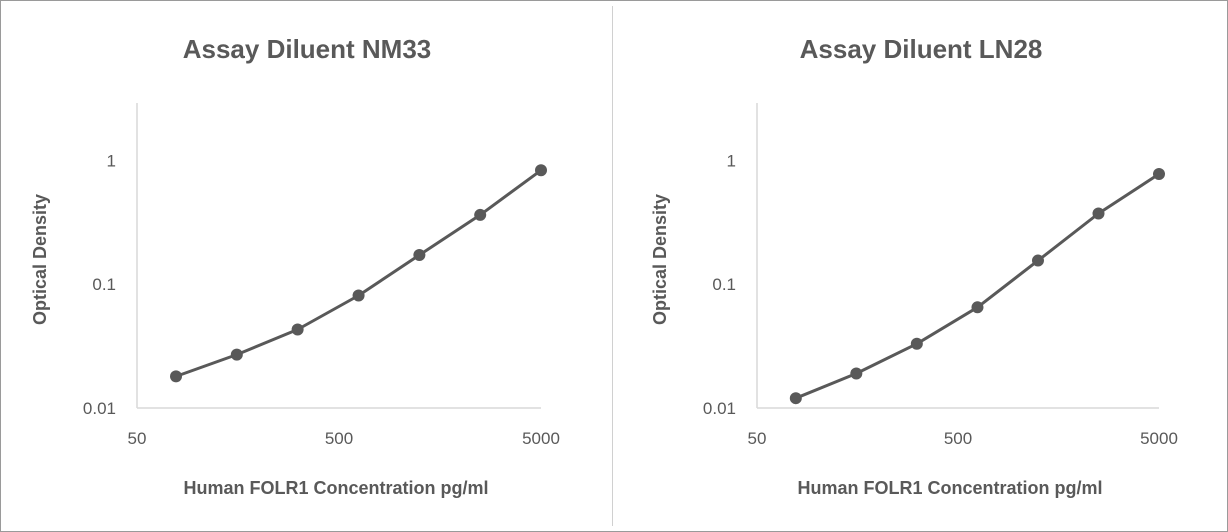 The height and width of the screenshot is (532, 1228). I want to click on chart-title: Assay Diluent NM33, so click(307, 49).